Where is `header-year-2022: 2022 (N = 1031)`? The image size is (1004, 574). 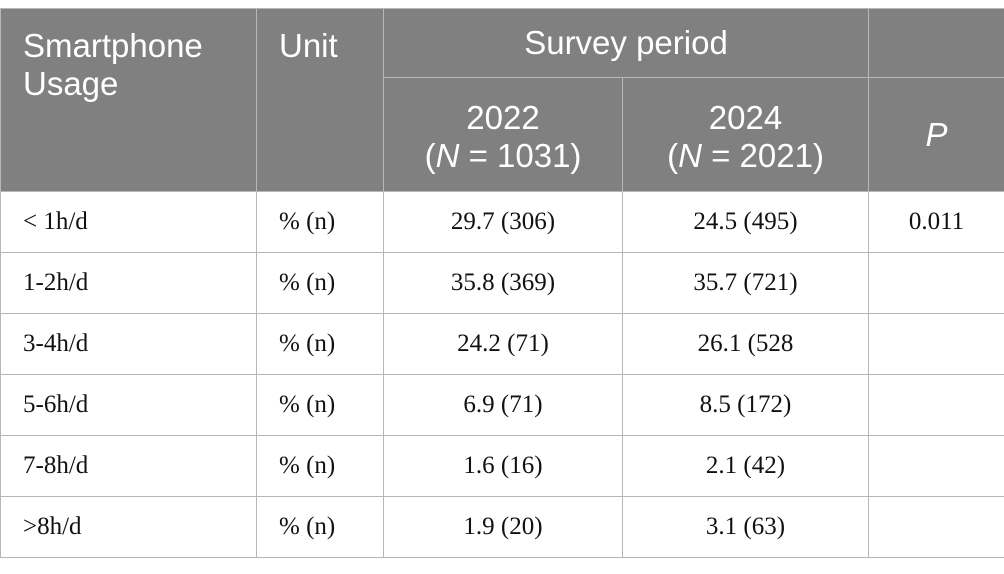 header-year-2022: 2022 (N = 1031) is located at coordinates (503, 134).